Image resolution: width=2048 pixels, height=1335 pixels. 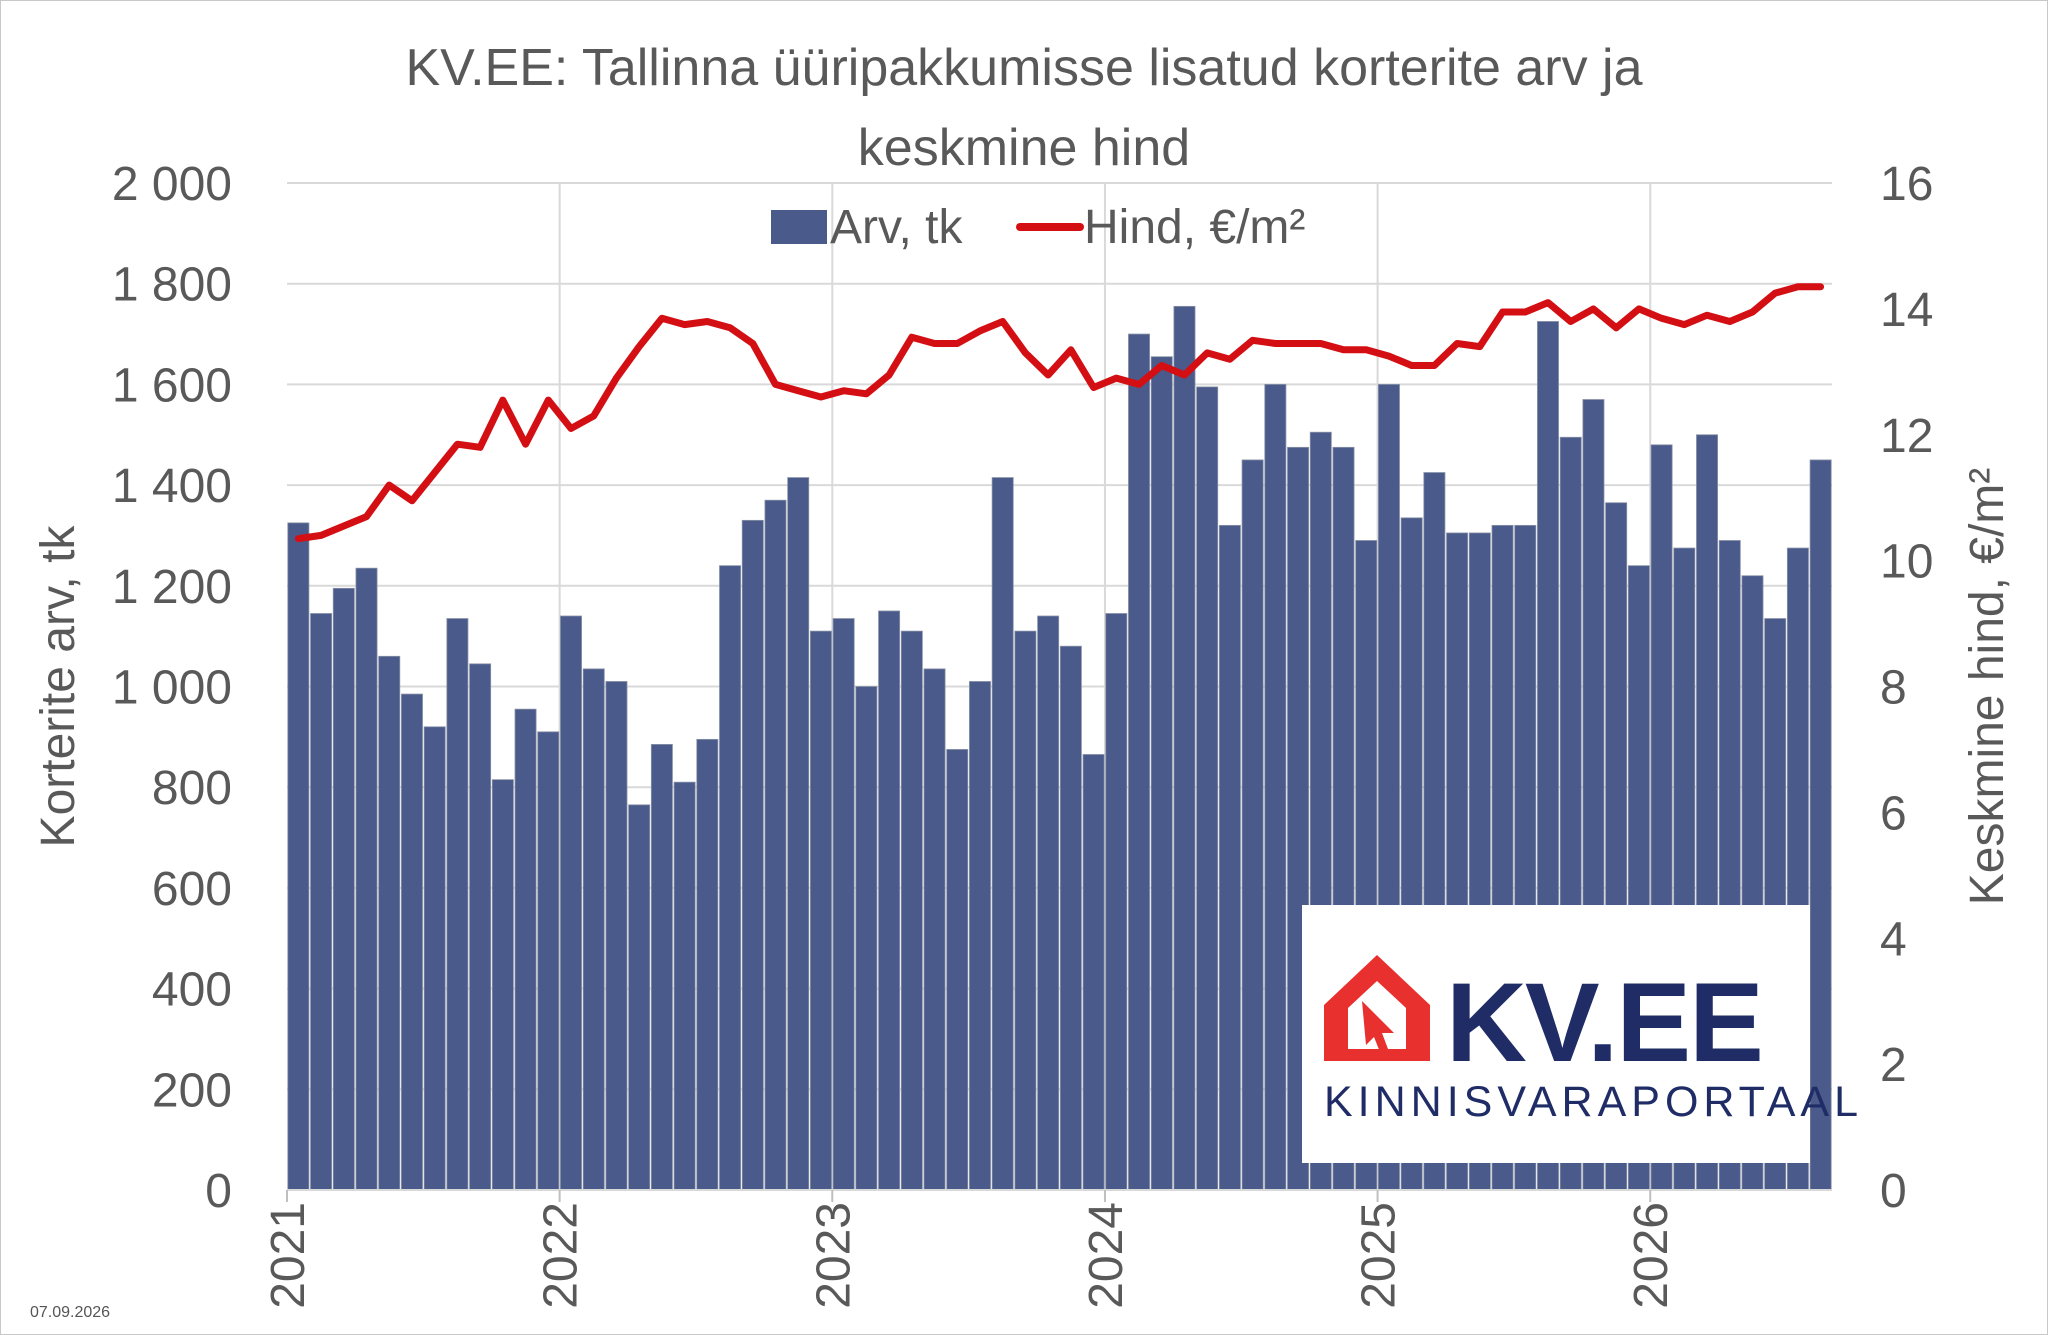 I want to click on y2-tick-label: 0, so click(x=1893, y=1191).